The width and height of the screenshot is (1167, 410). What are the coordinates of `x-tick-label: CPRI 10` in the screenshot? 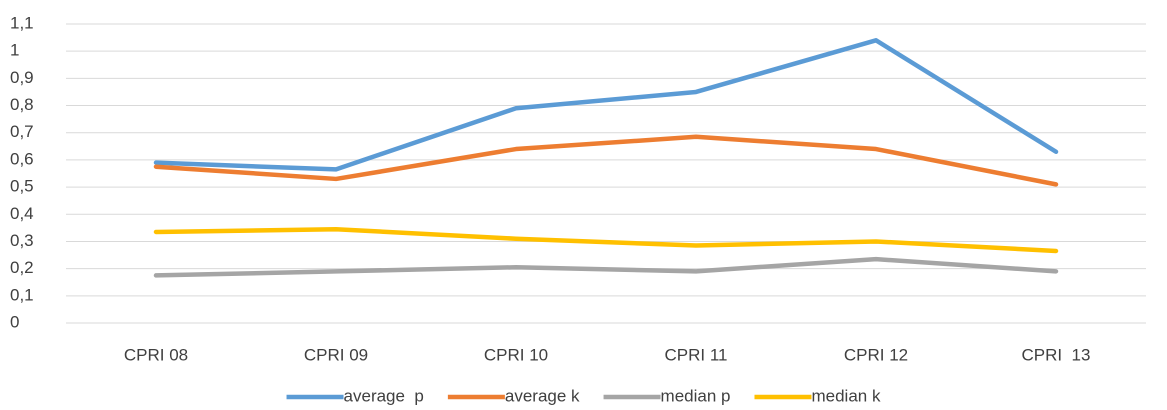 It's located at (516, 354).